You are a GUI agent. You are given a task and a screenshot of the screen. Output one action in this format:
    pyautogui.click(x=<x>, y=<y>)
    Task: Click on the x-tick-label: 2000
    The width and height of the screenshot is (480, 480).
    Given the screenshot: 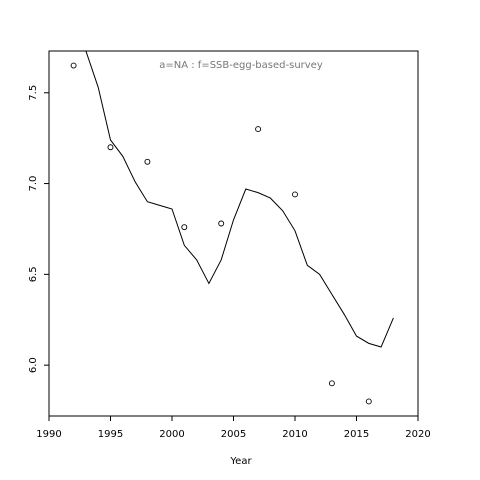 What is the action you would take?
    pyautogui.click(x=171, y=434)
    